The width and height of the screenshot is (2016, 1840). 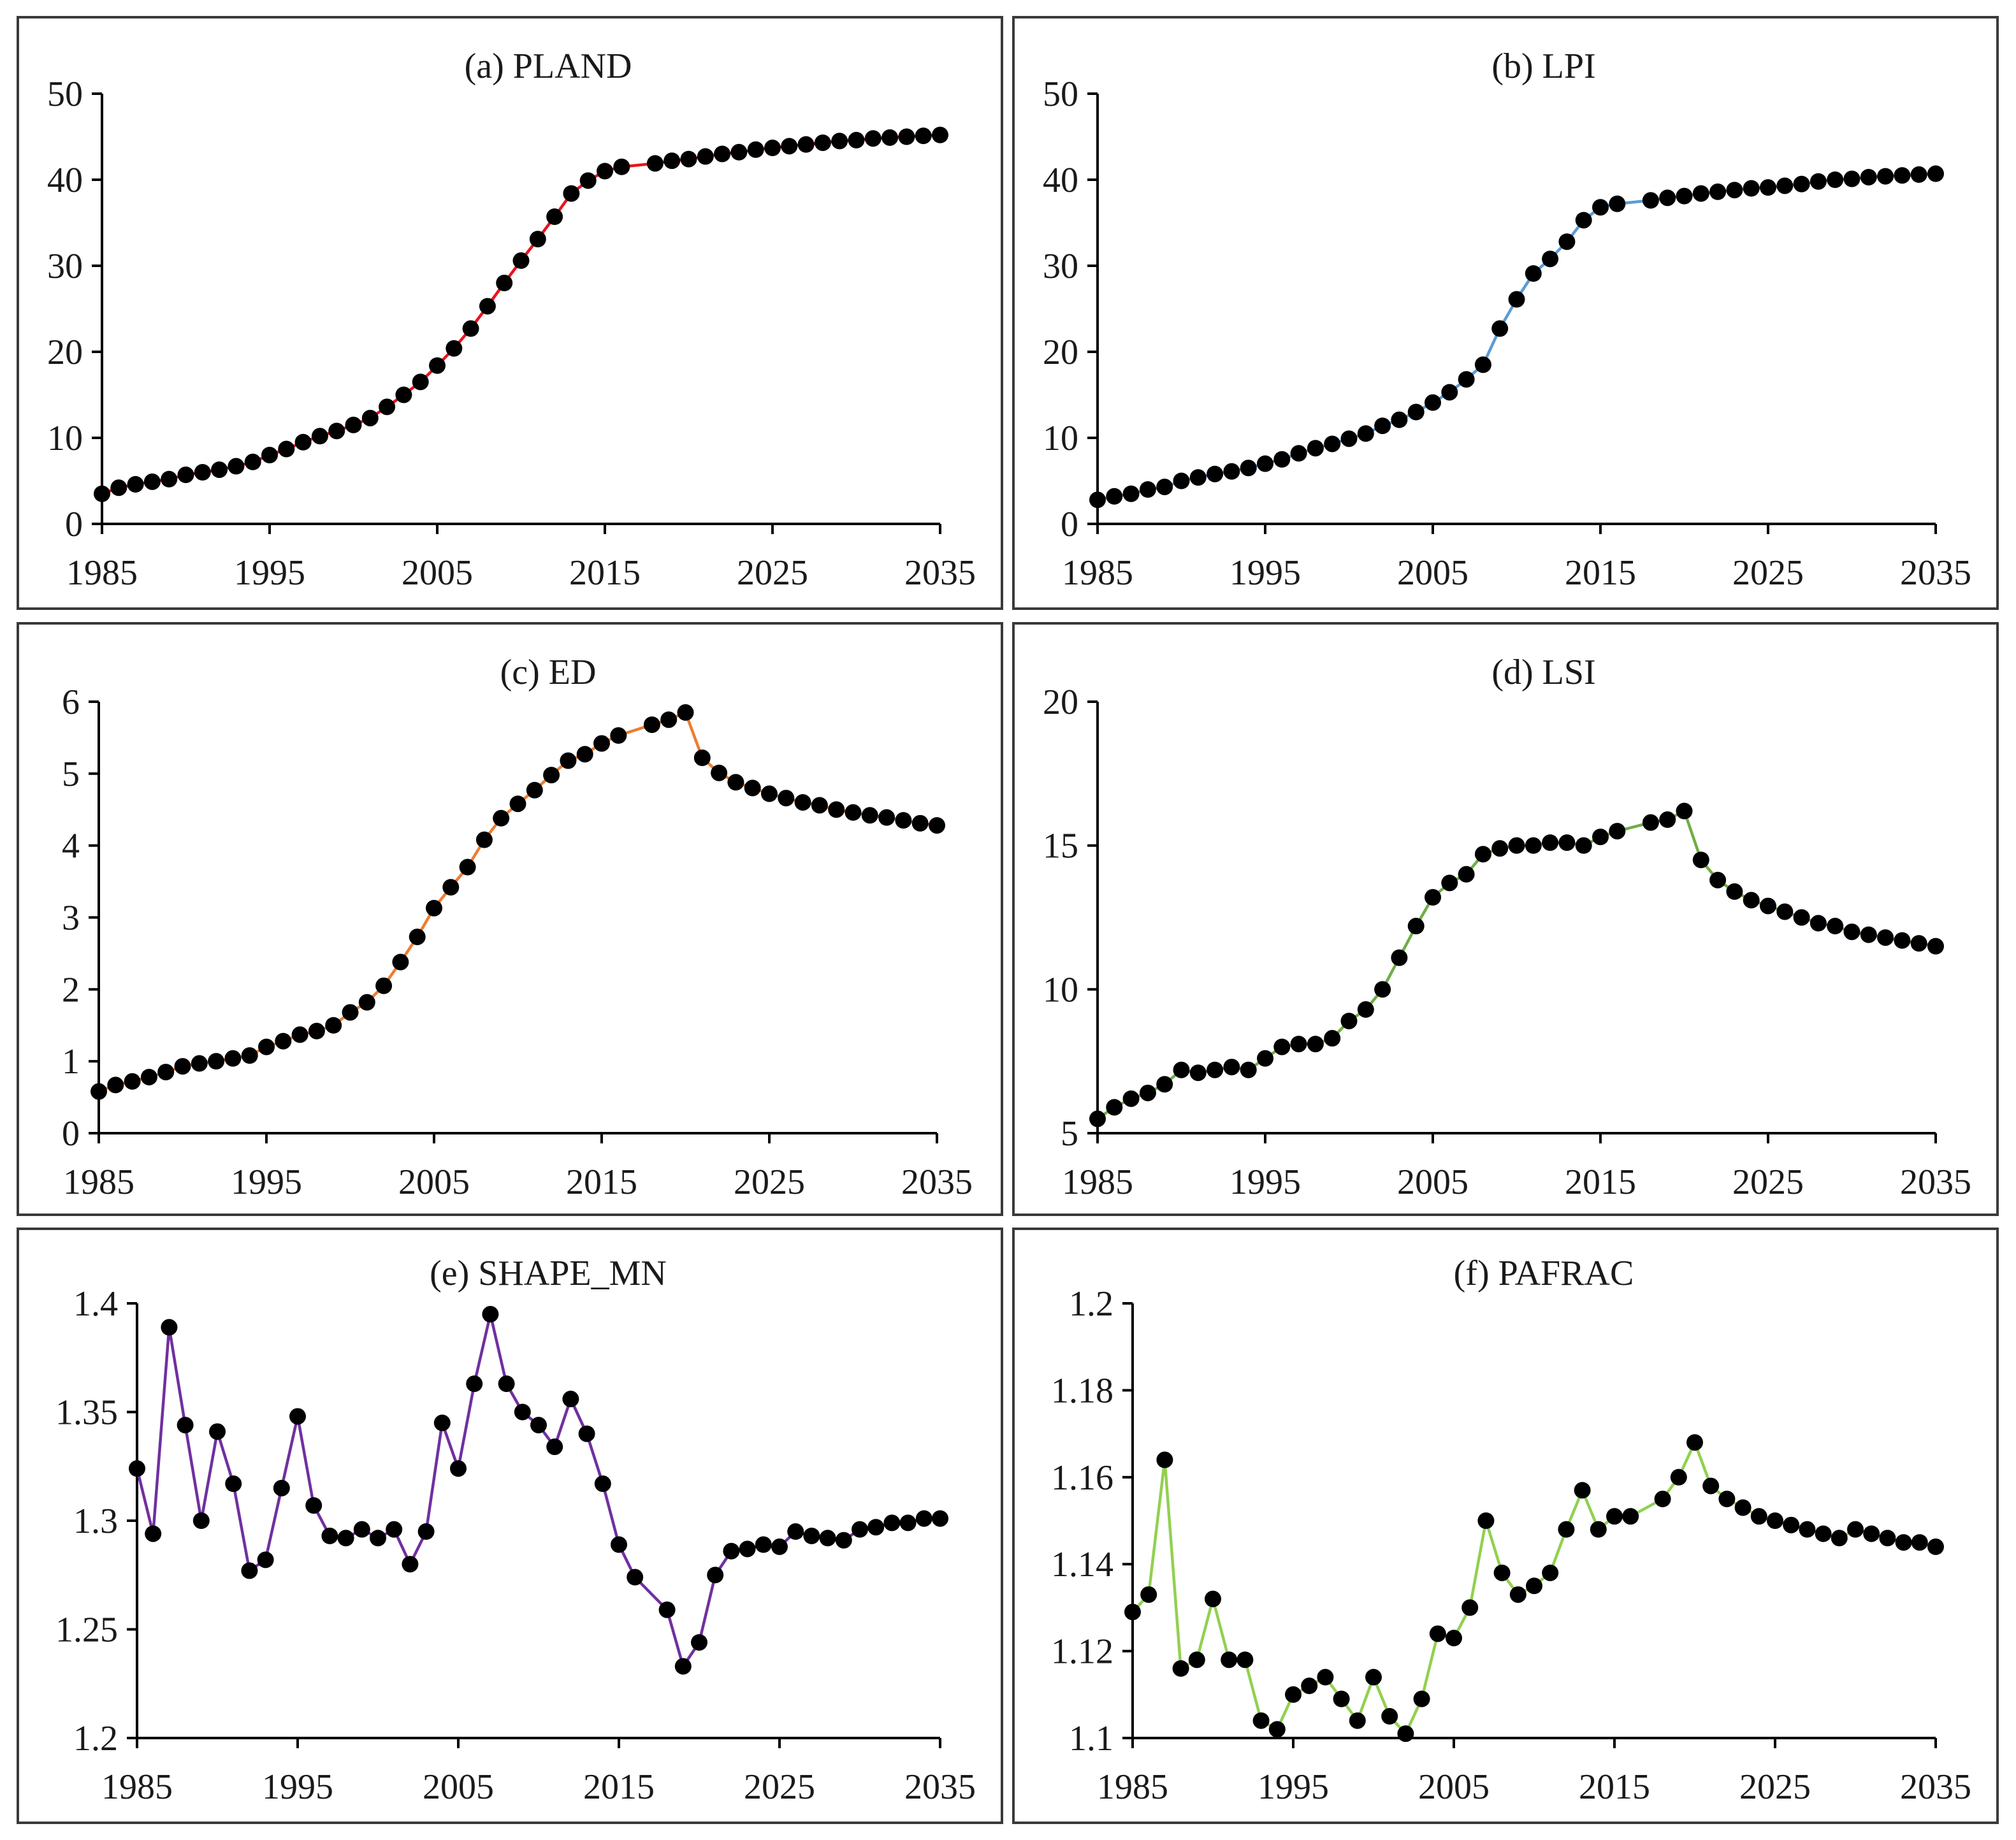 What do you see at coordinates (1060, 439) in the screenshot?
I see `y-tick-label: 10` at bounding box center [1060, 439].